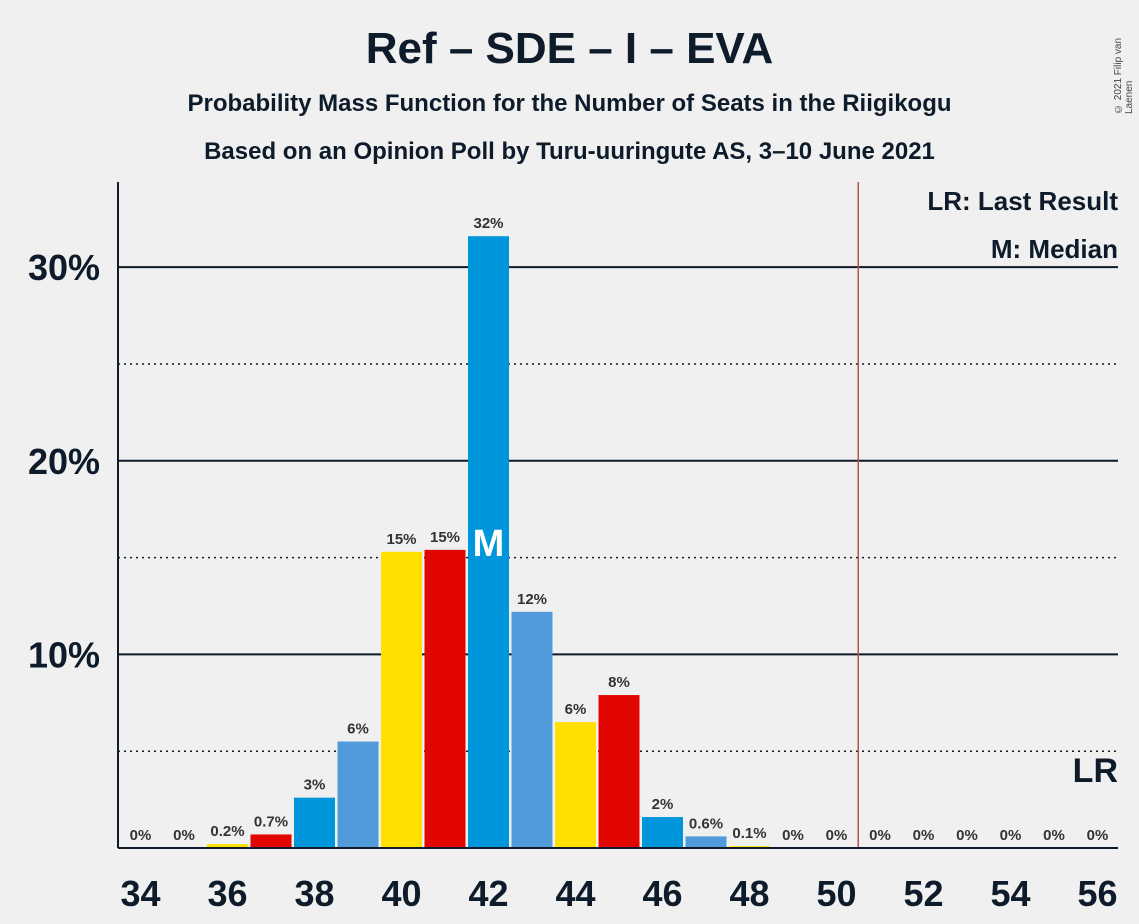 The height and width of the screenshot is (924, 1139). What do you see at coordinates (662, 893) in the screenshot?
I see `x-tick-label: 46` at bounding box center [662, 893].